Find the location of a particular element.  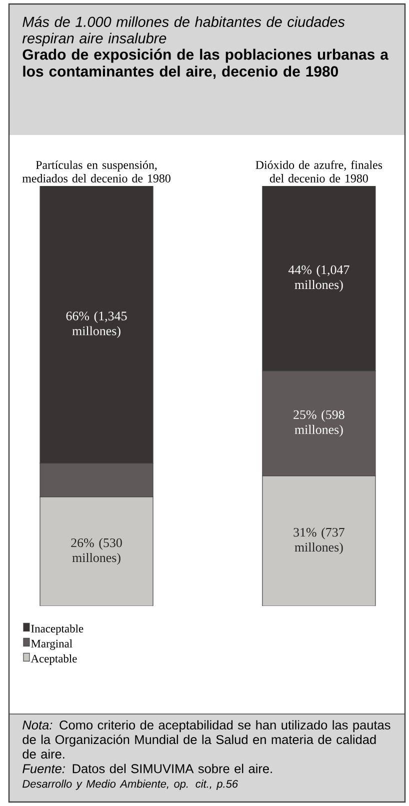

chart-title: Grado de exposición de las poblaciones urbanas a los contaminantes del aire, decenio de 1980 is located at coordinates (205, 63).